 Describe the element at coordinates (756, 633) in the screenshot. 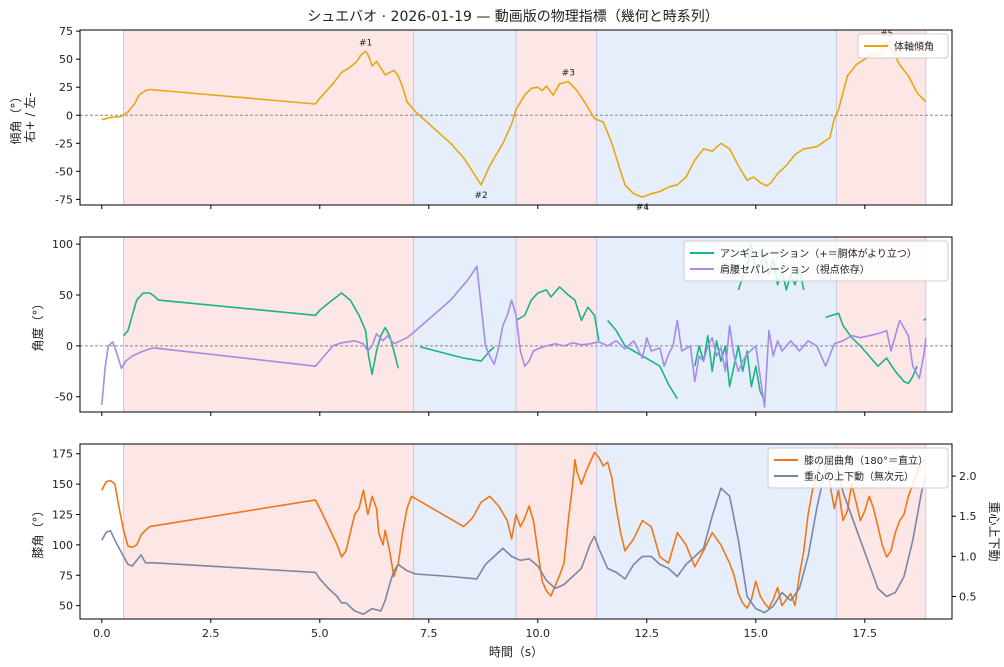

I see `x-tick-label: 15.0` at that location.